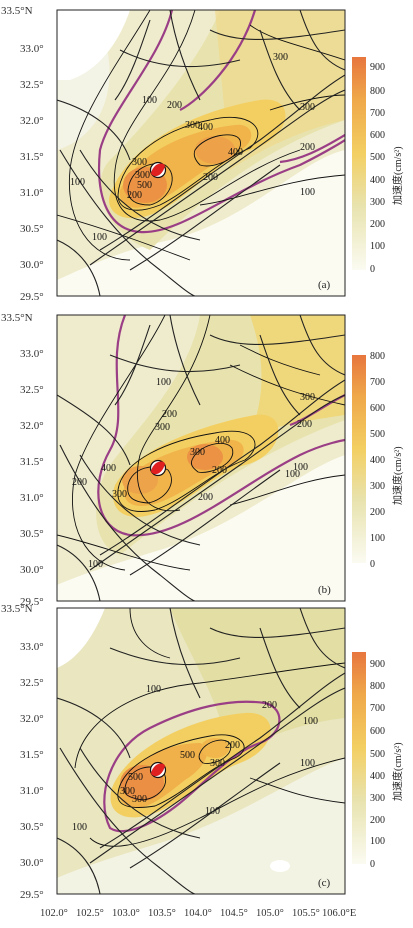 The height and width of the screenshot is (928, 413). I want to click on lon-tick: 104.5°, so click(234, 913).